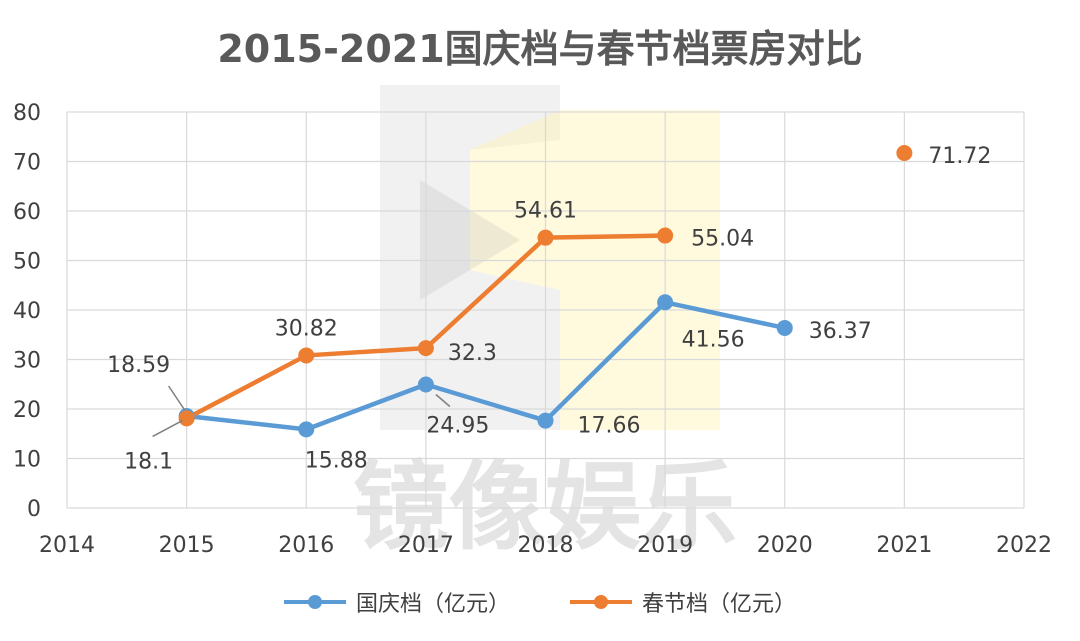  Describe the element at coordinates (27, 262) in the screenshot. I see `y-tick-label: 50` at that location.